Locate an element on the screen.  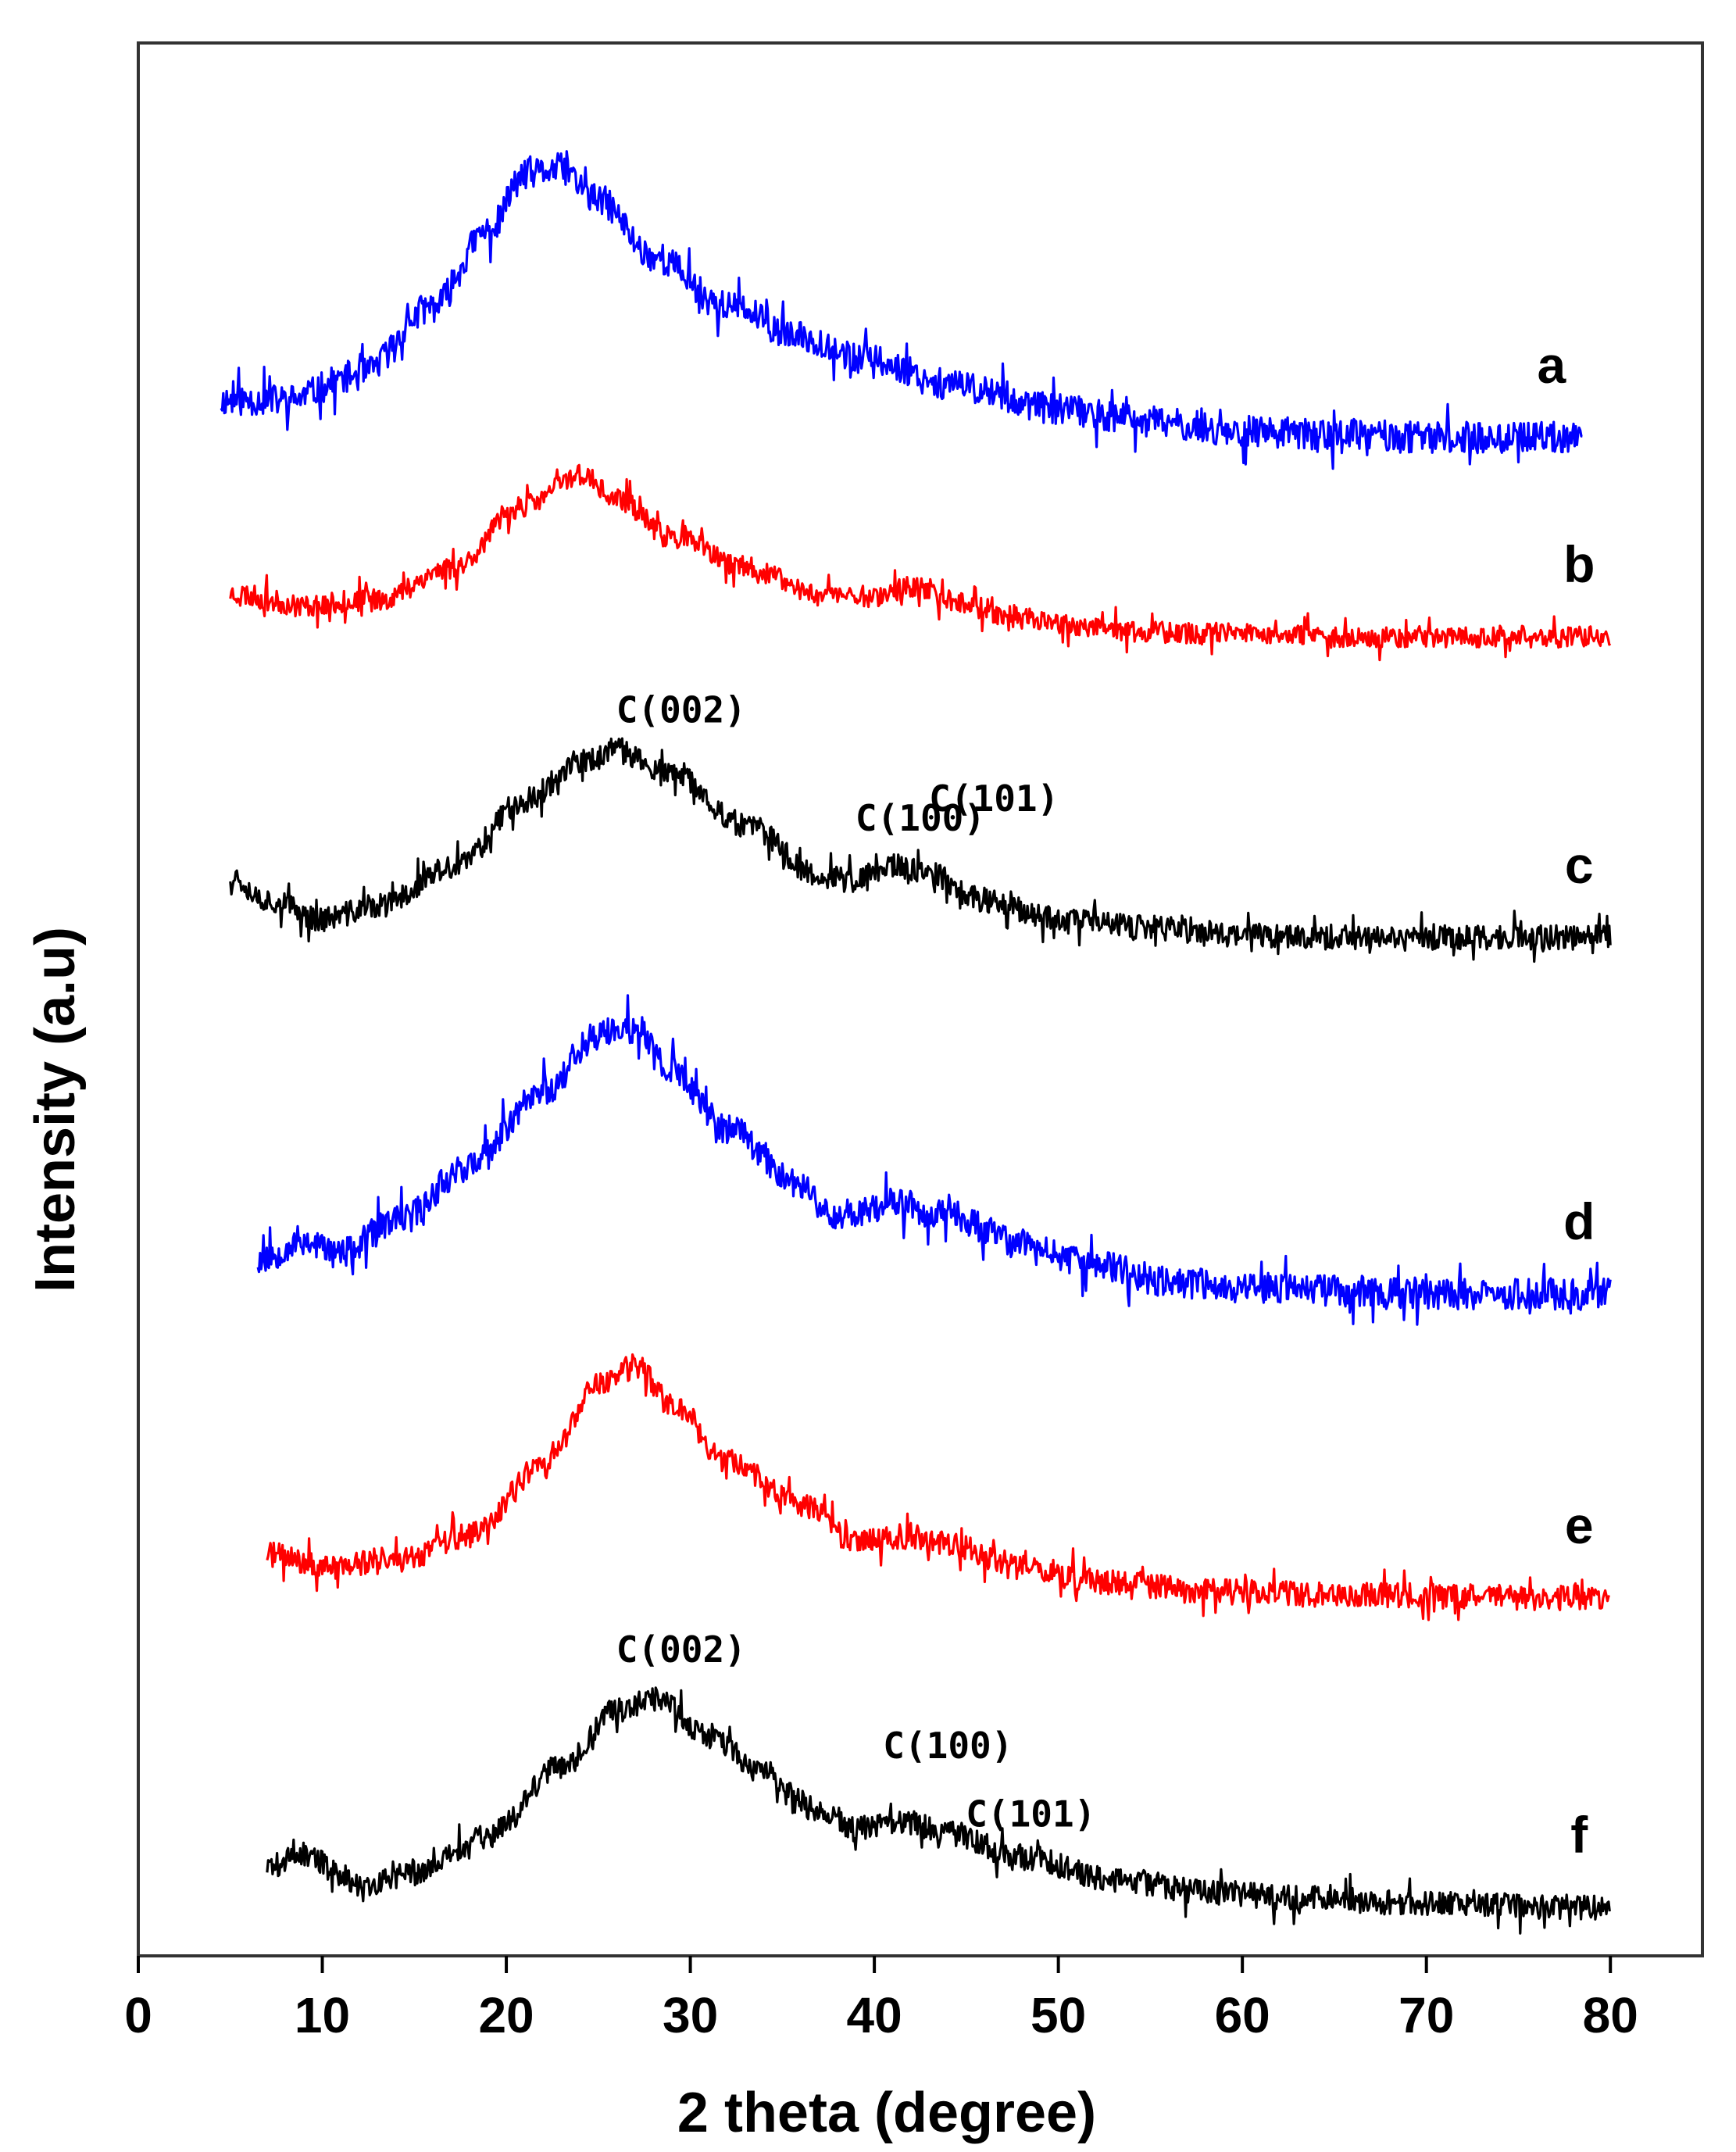
peak-label-c-0: C(002) is located at coordinates (681, 709).